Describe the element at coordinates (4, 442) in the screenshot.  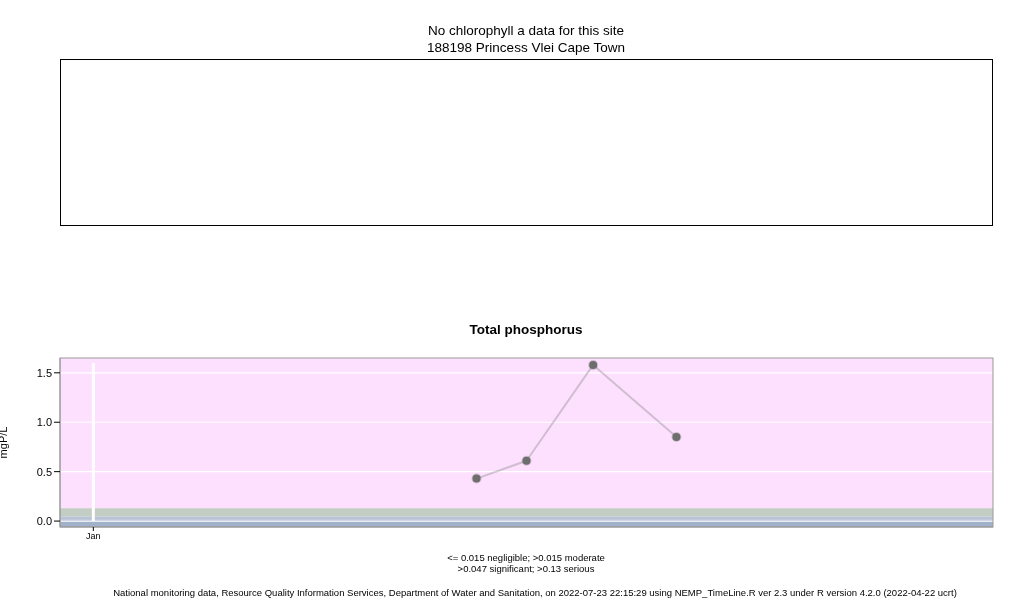
I see `y-axis-title: mgP/L` at that location.